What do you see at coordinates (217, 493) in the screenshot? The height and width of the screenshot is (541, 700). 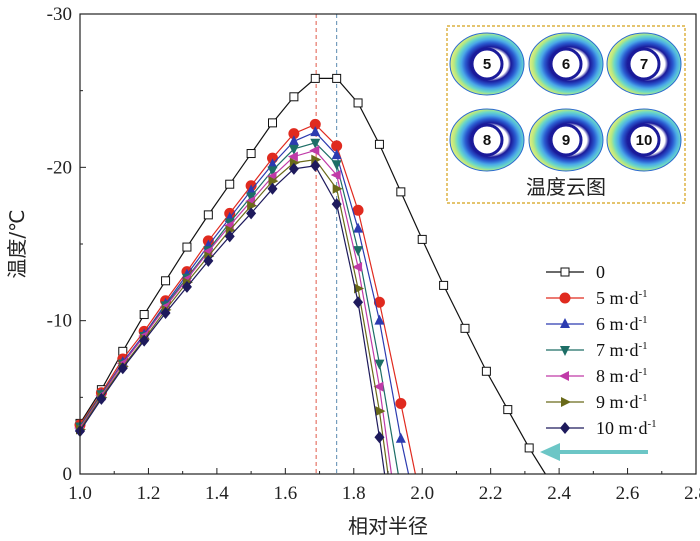 I see `x-tick-label: 1.4` at bounding box center [217, 493].